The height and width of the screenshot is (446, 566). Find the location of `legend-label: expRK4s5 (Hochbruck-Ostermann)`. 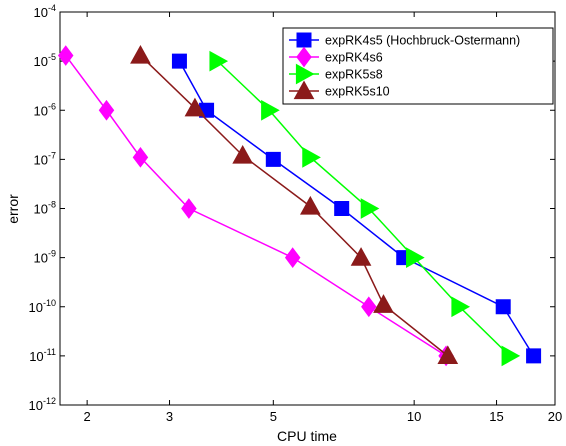

legend-label: expRK4s5 (Hochbruck-Ostermann) is located at coordinates (422, 41).